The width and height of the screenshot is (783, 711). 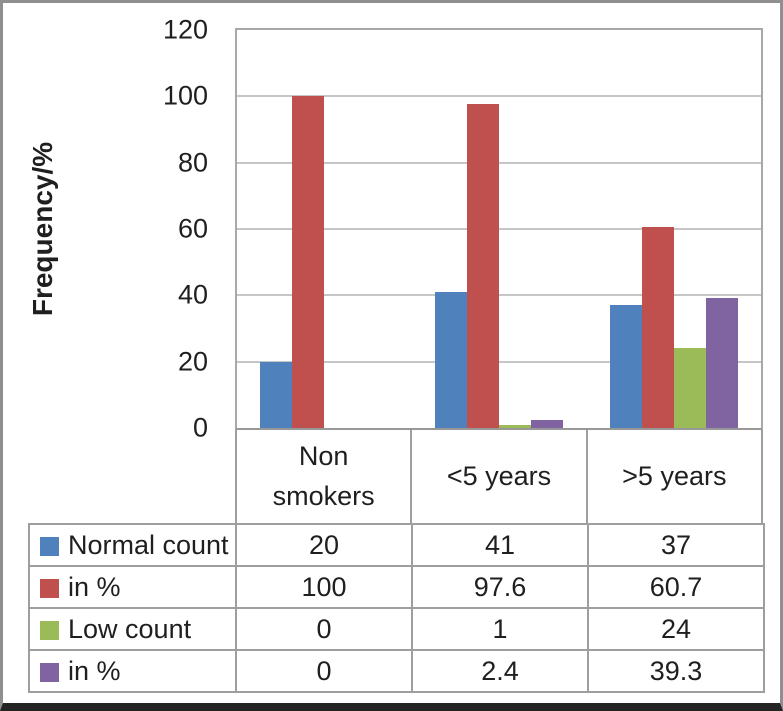 I want to click on table-value-cell: 37, so click(x=676, y=545).